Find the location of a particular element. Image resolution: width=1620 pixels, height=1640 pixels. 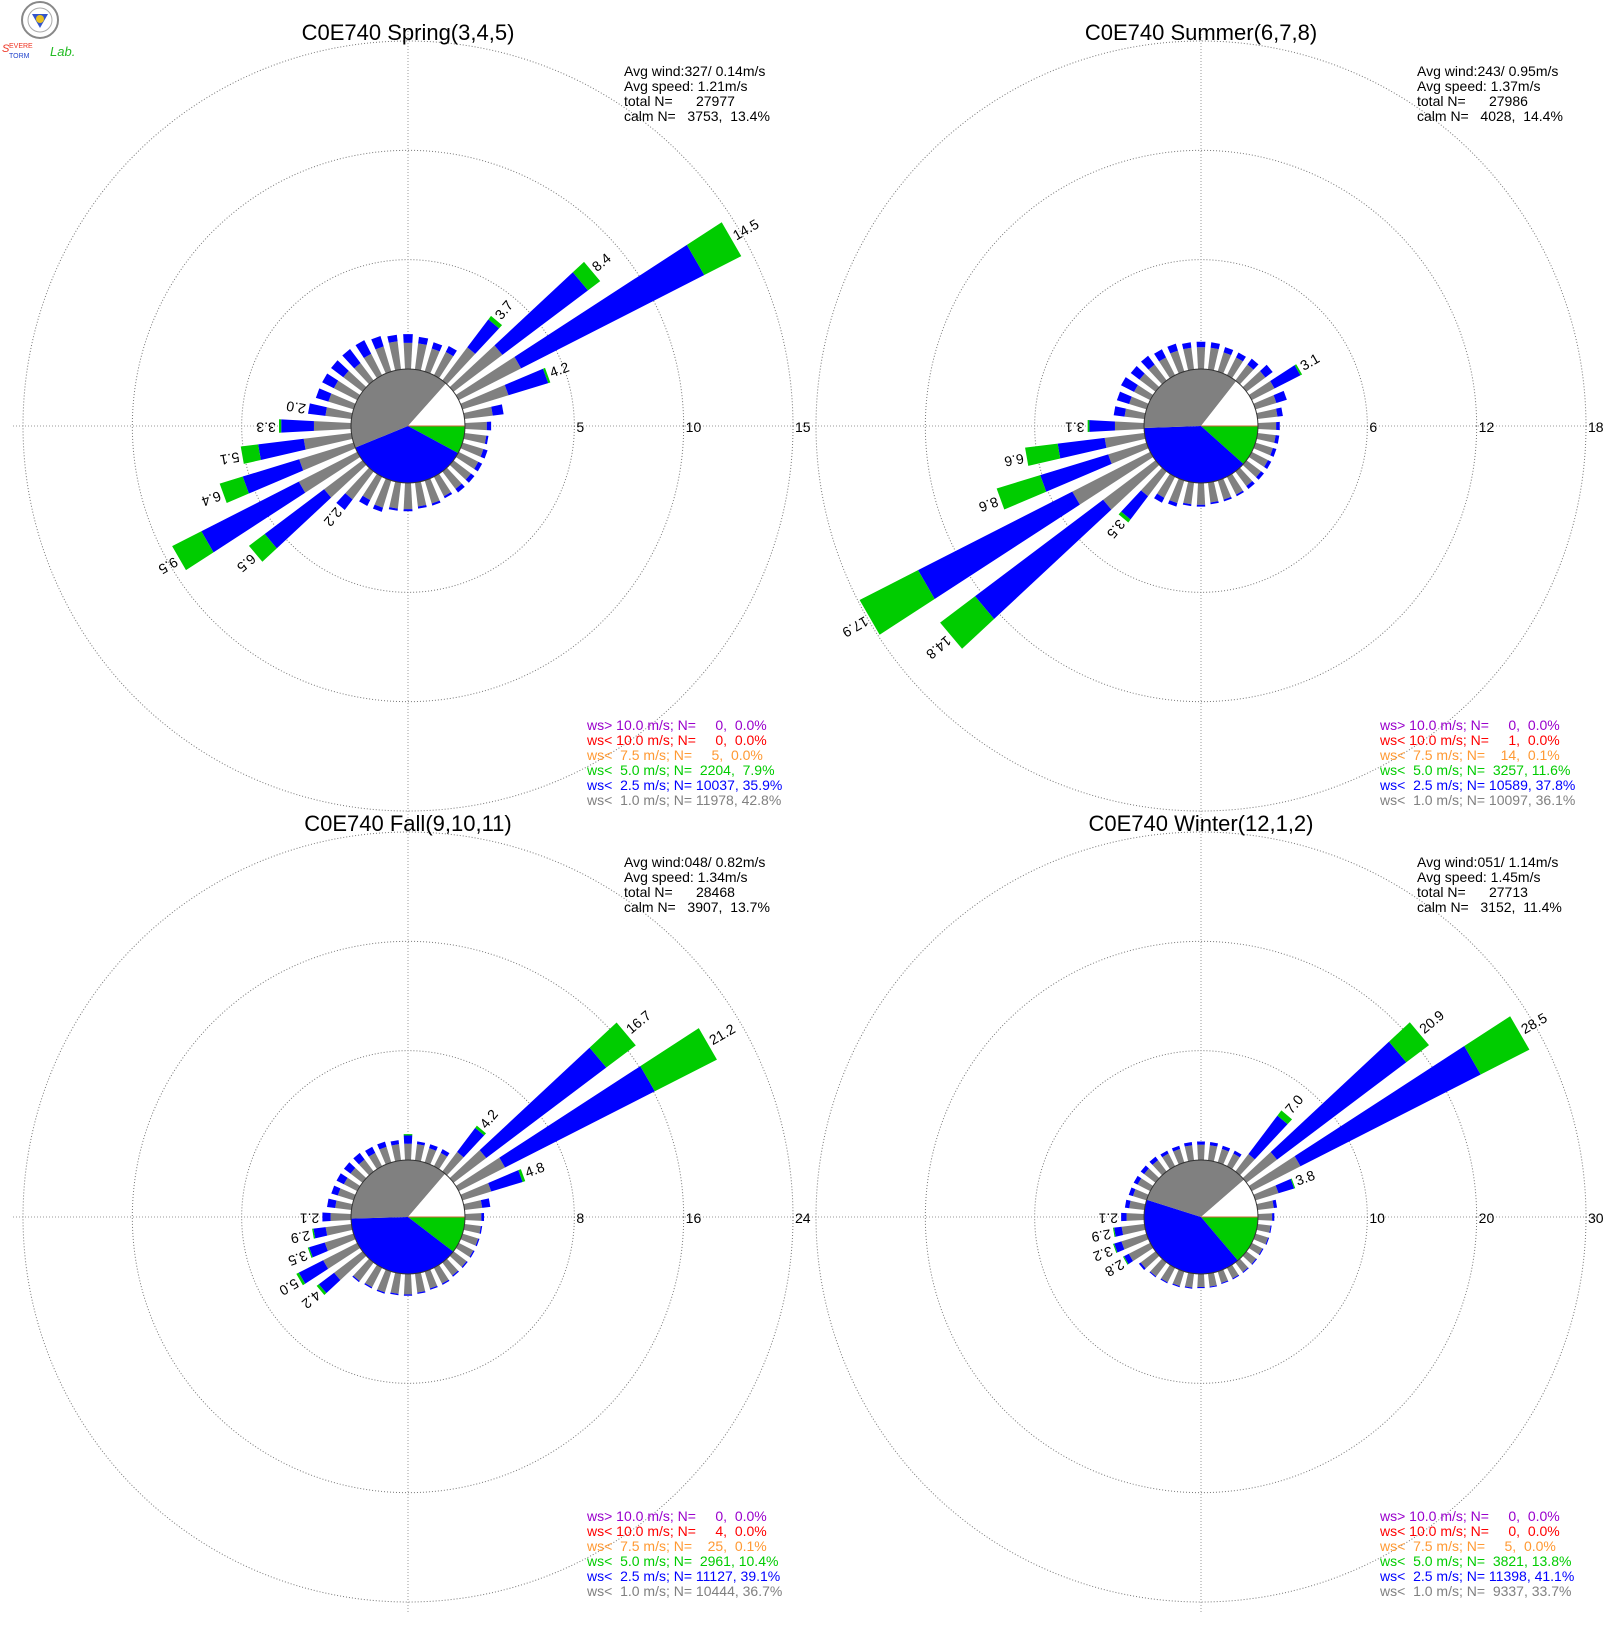

ring-tick-label: 8 is located at coordinates (580, 1218).